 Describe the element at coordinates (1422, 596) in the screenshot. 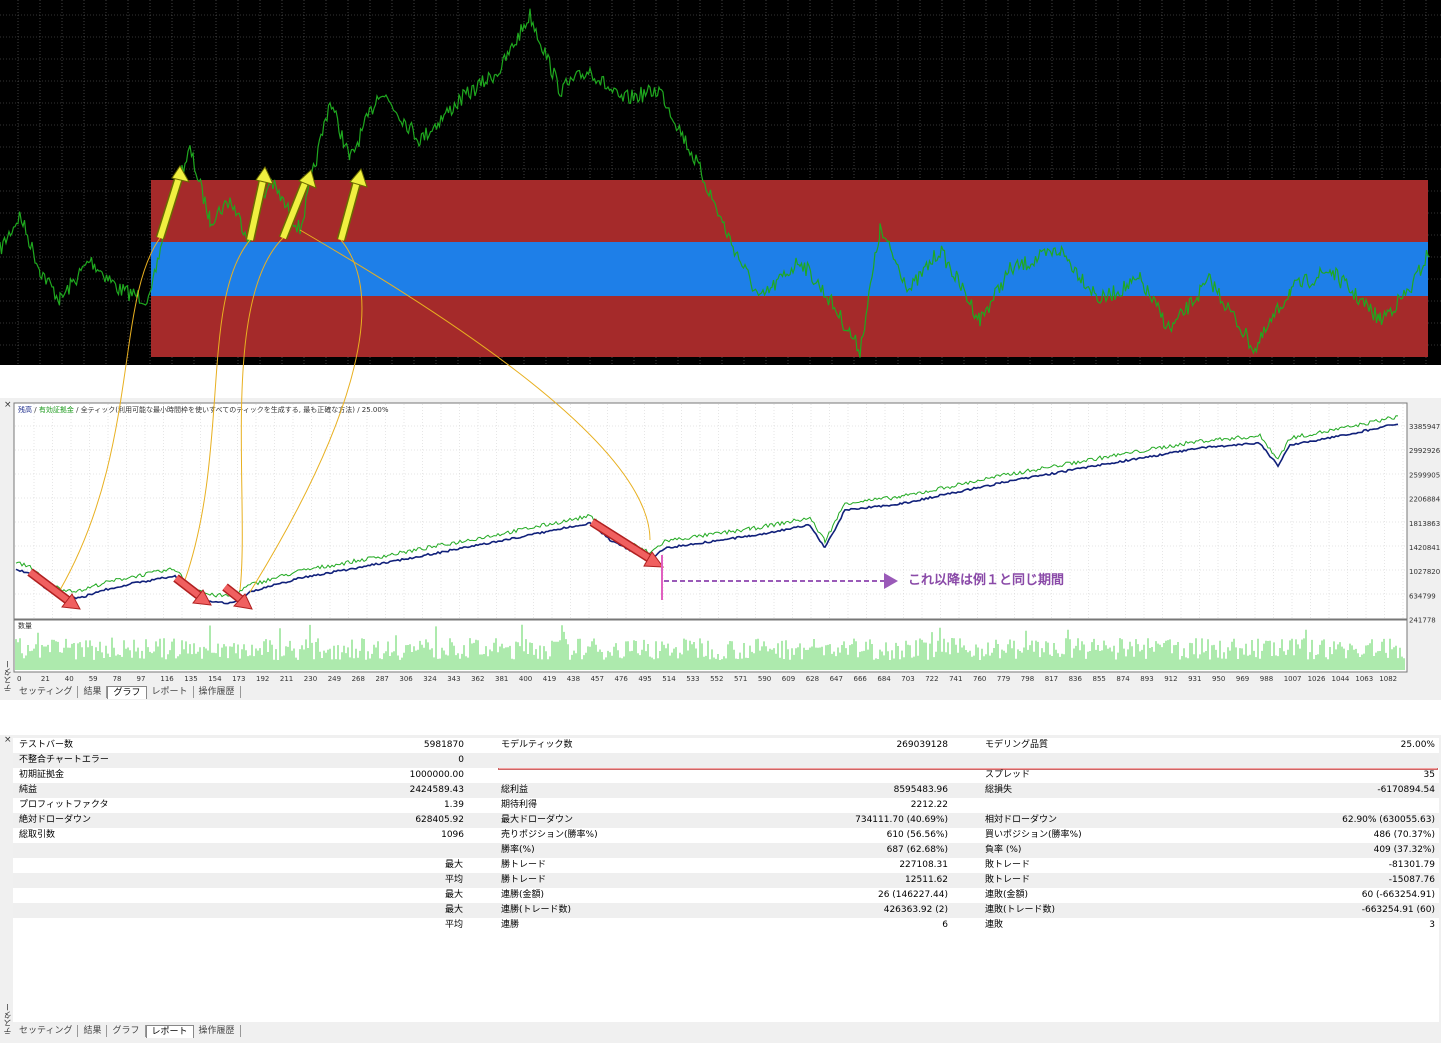

I see `y-tick-label: 634799` at that location.